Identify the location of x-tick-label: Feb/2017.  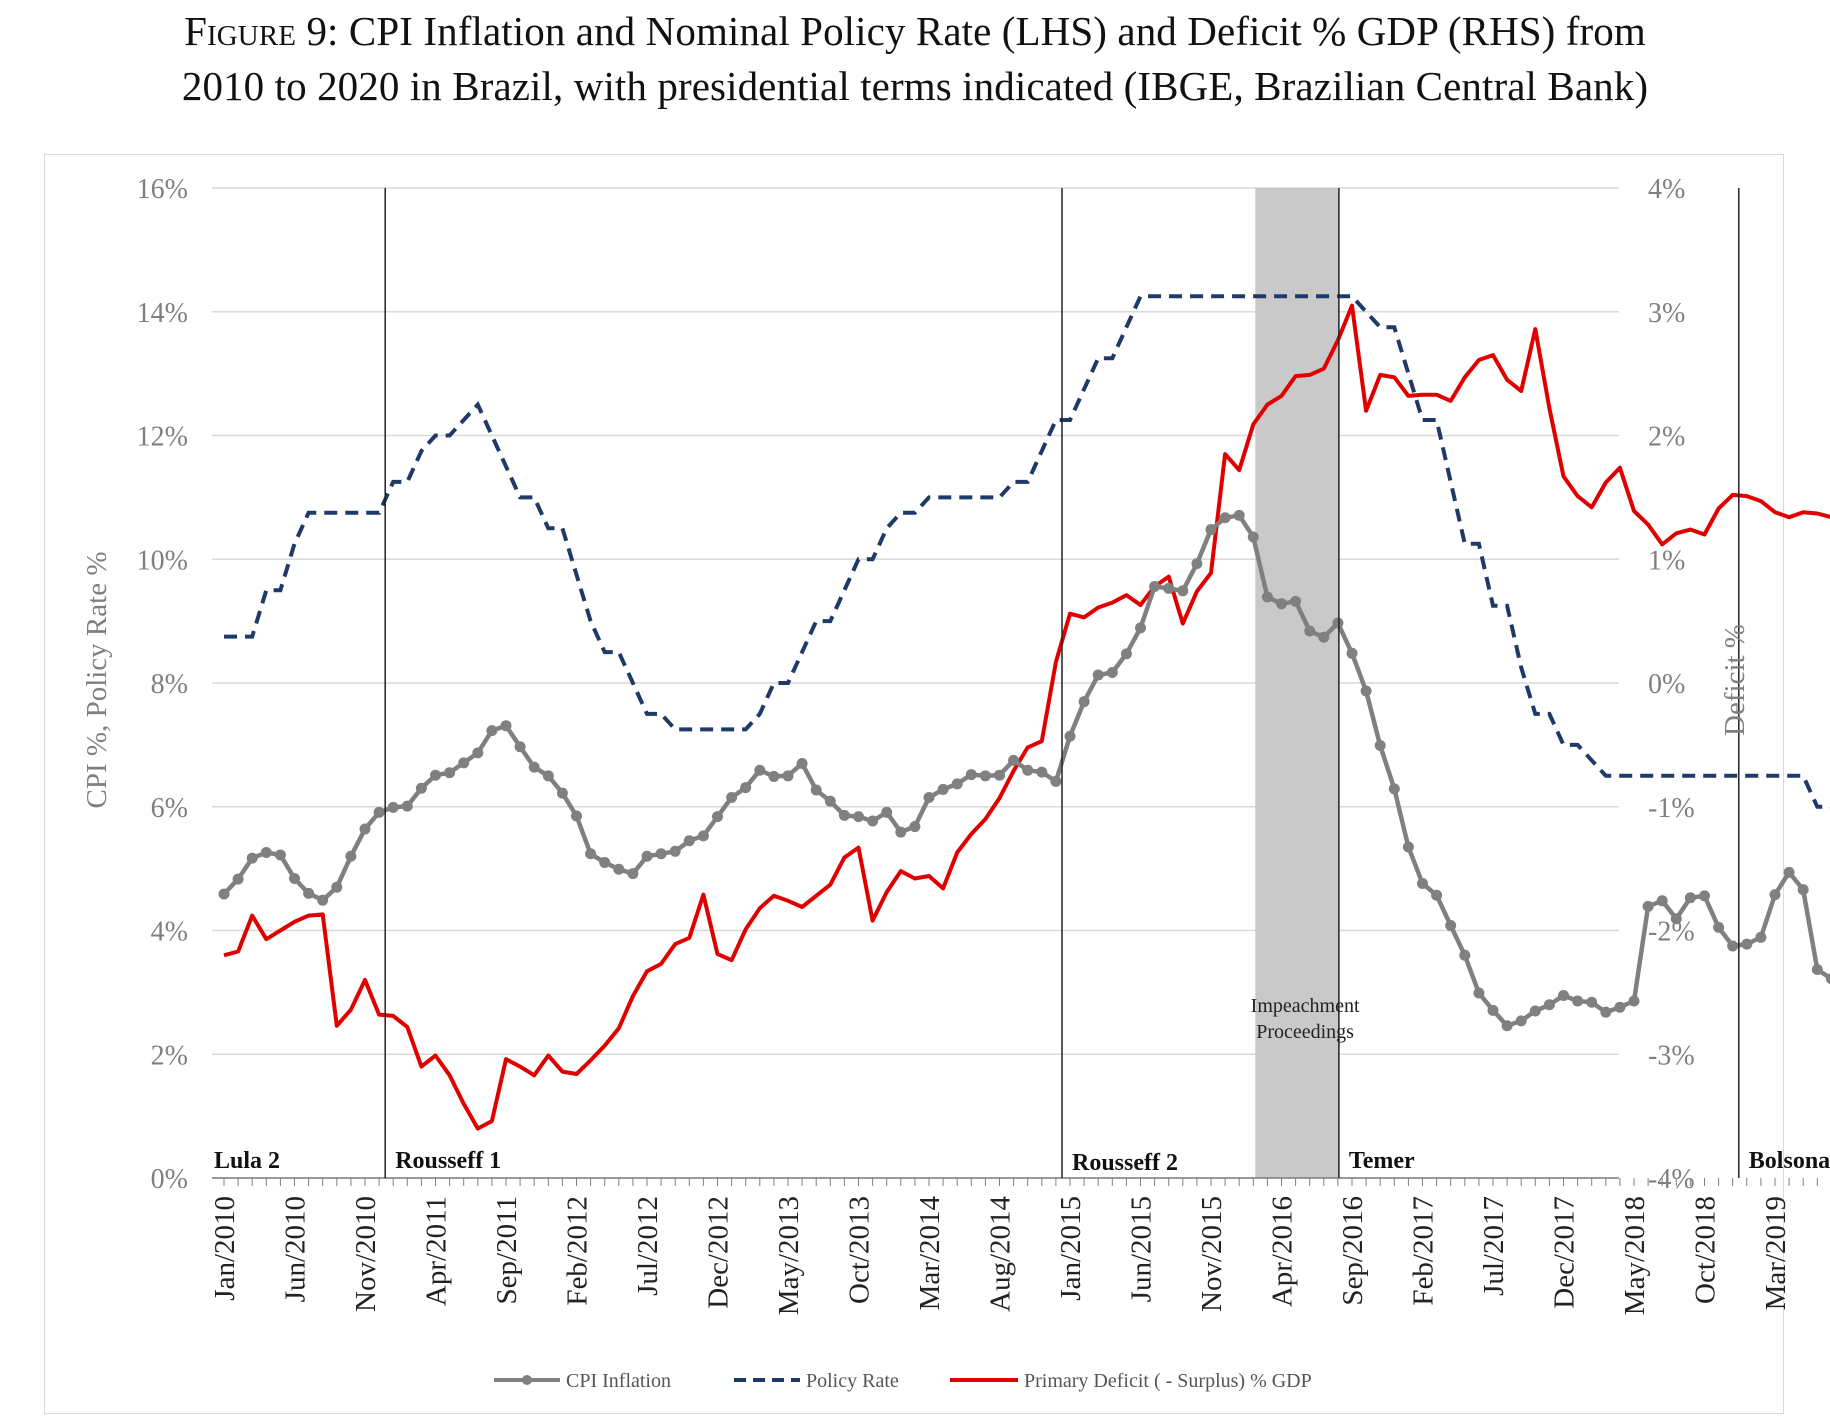
(1424, 1251).